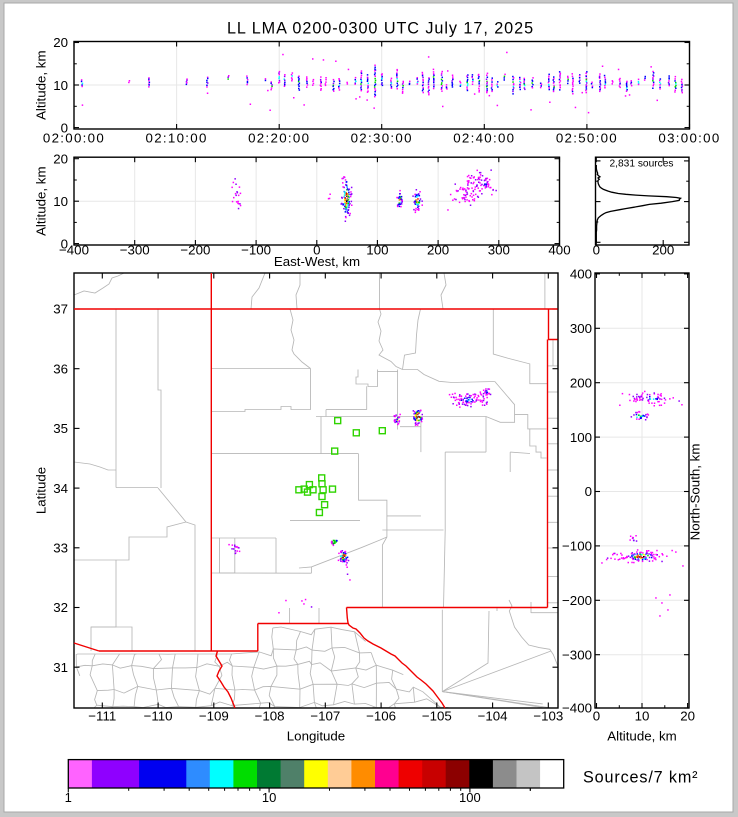  Describe the element at coordinates (642, 163) in the screenshot. I see `svg-text: 2,831 sources` at that location.